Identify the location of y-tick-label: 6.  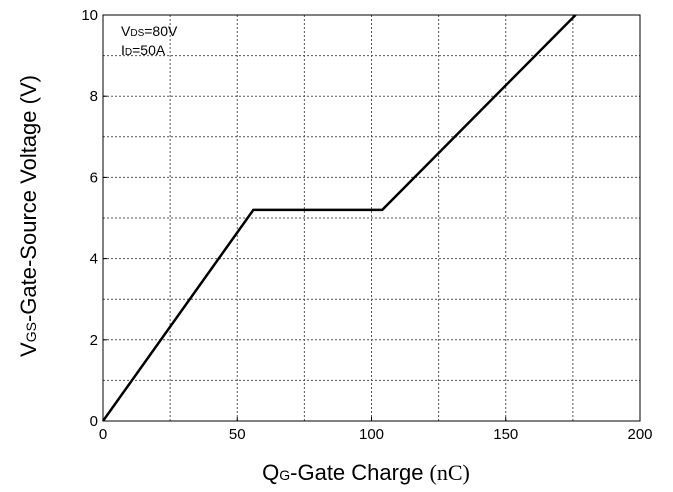
(94, 177).